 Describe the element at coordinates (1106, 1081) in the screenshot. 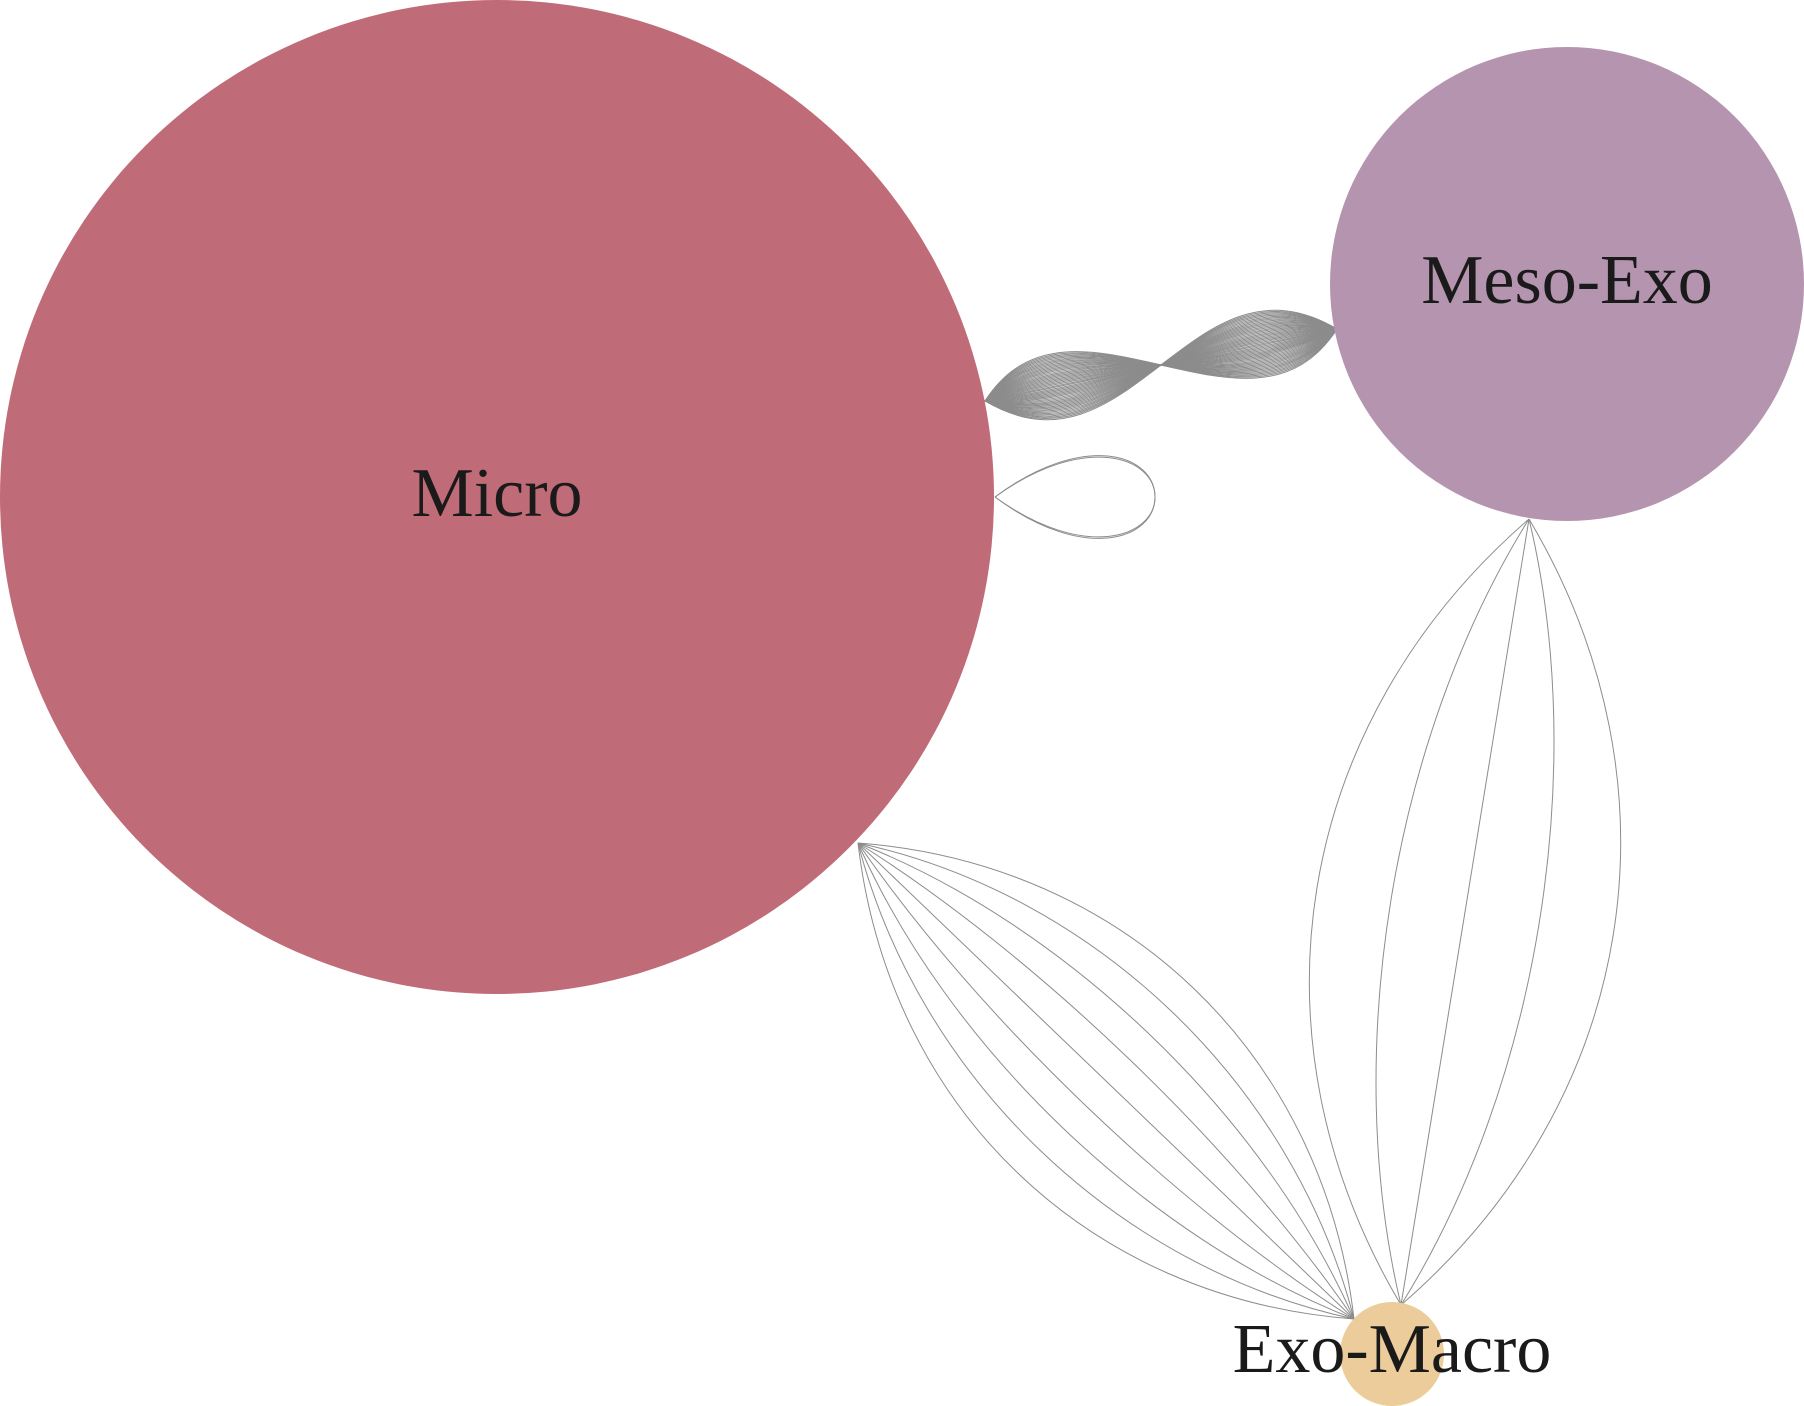

I see `edge-micro-exo-macro` at that location.